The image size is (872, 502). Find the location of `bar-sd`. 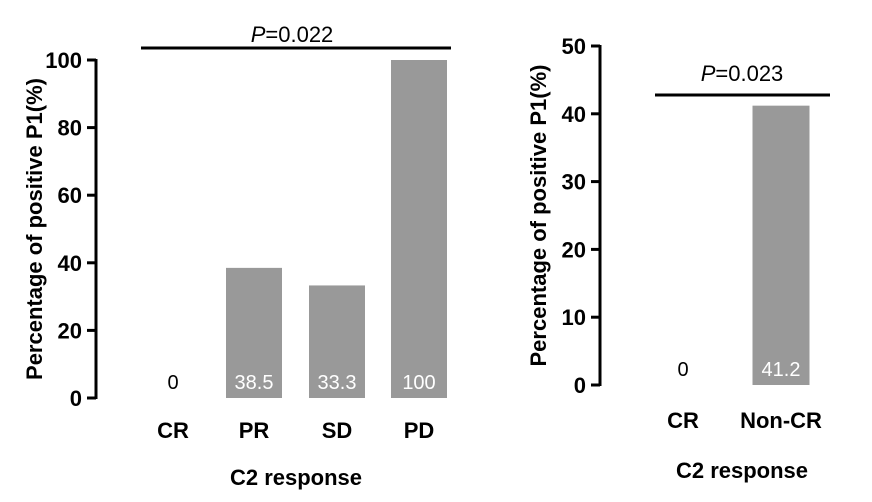

bar-sd is located at coordinates (337, 341).